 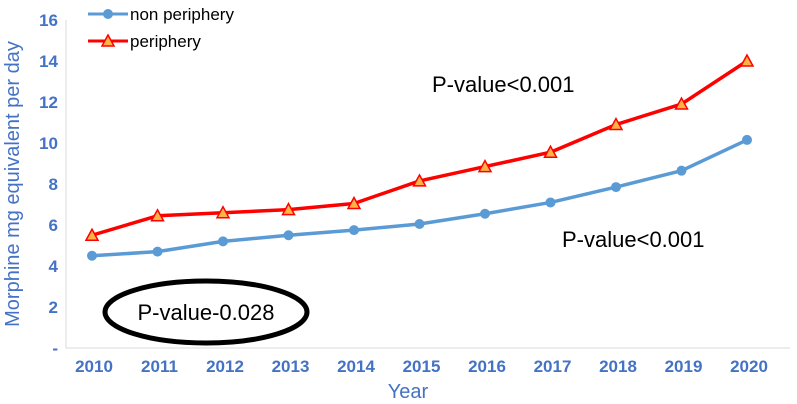 I want to click on y-tick-label: 10, so click(x=48, y=143).